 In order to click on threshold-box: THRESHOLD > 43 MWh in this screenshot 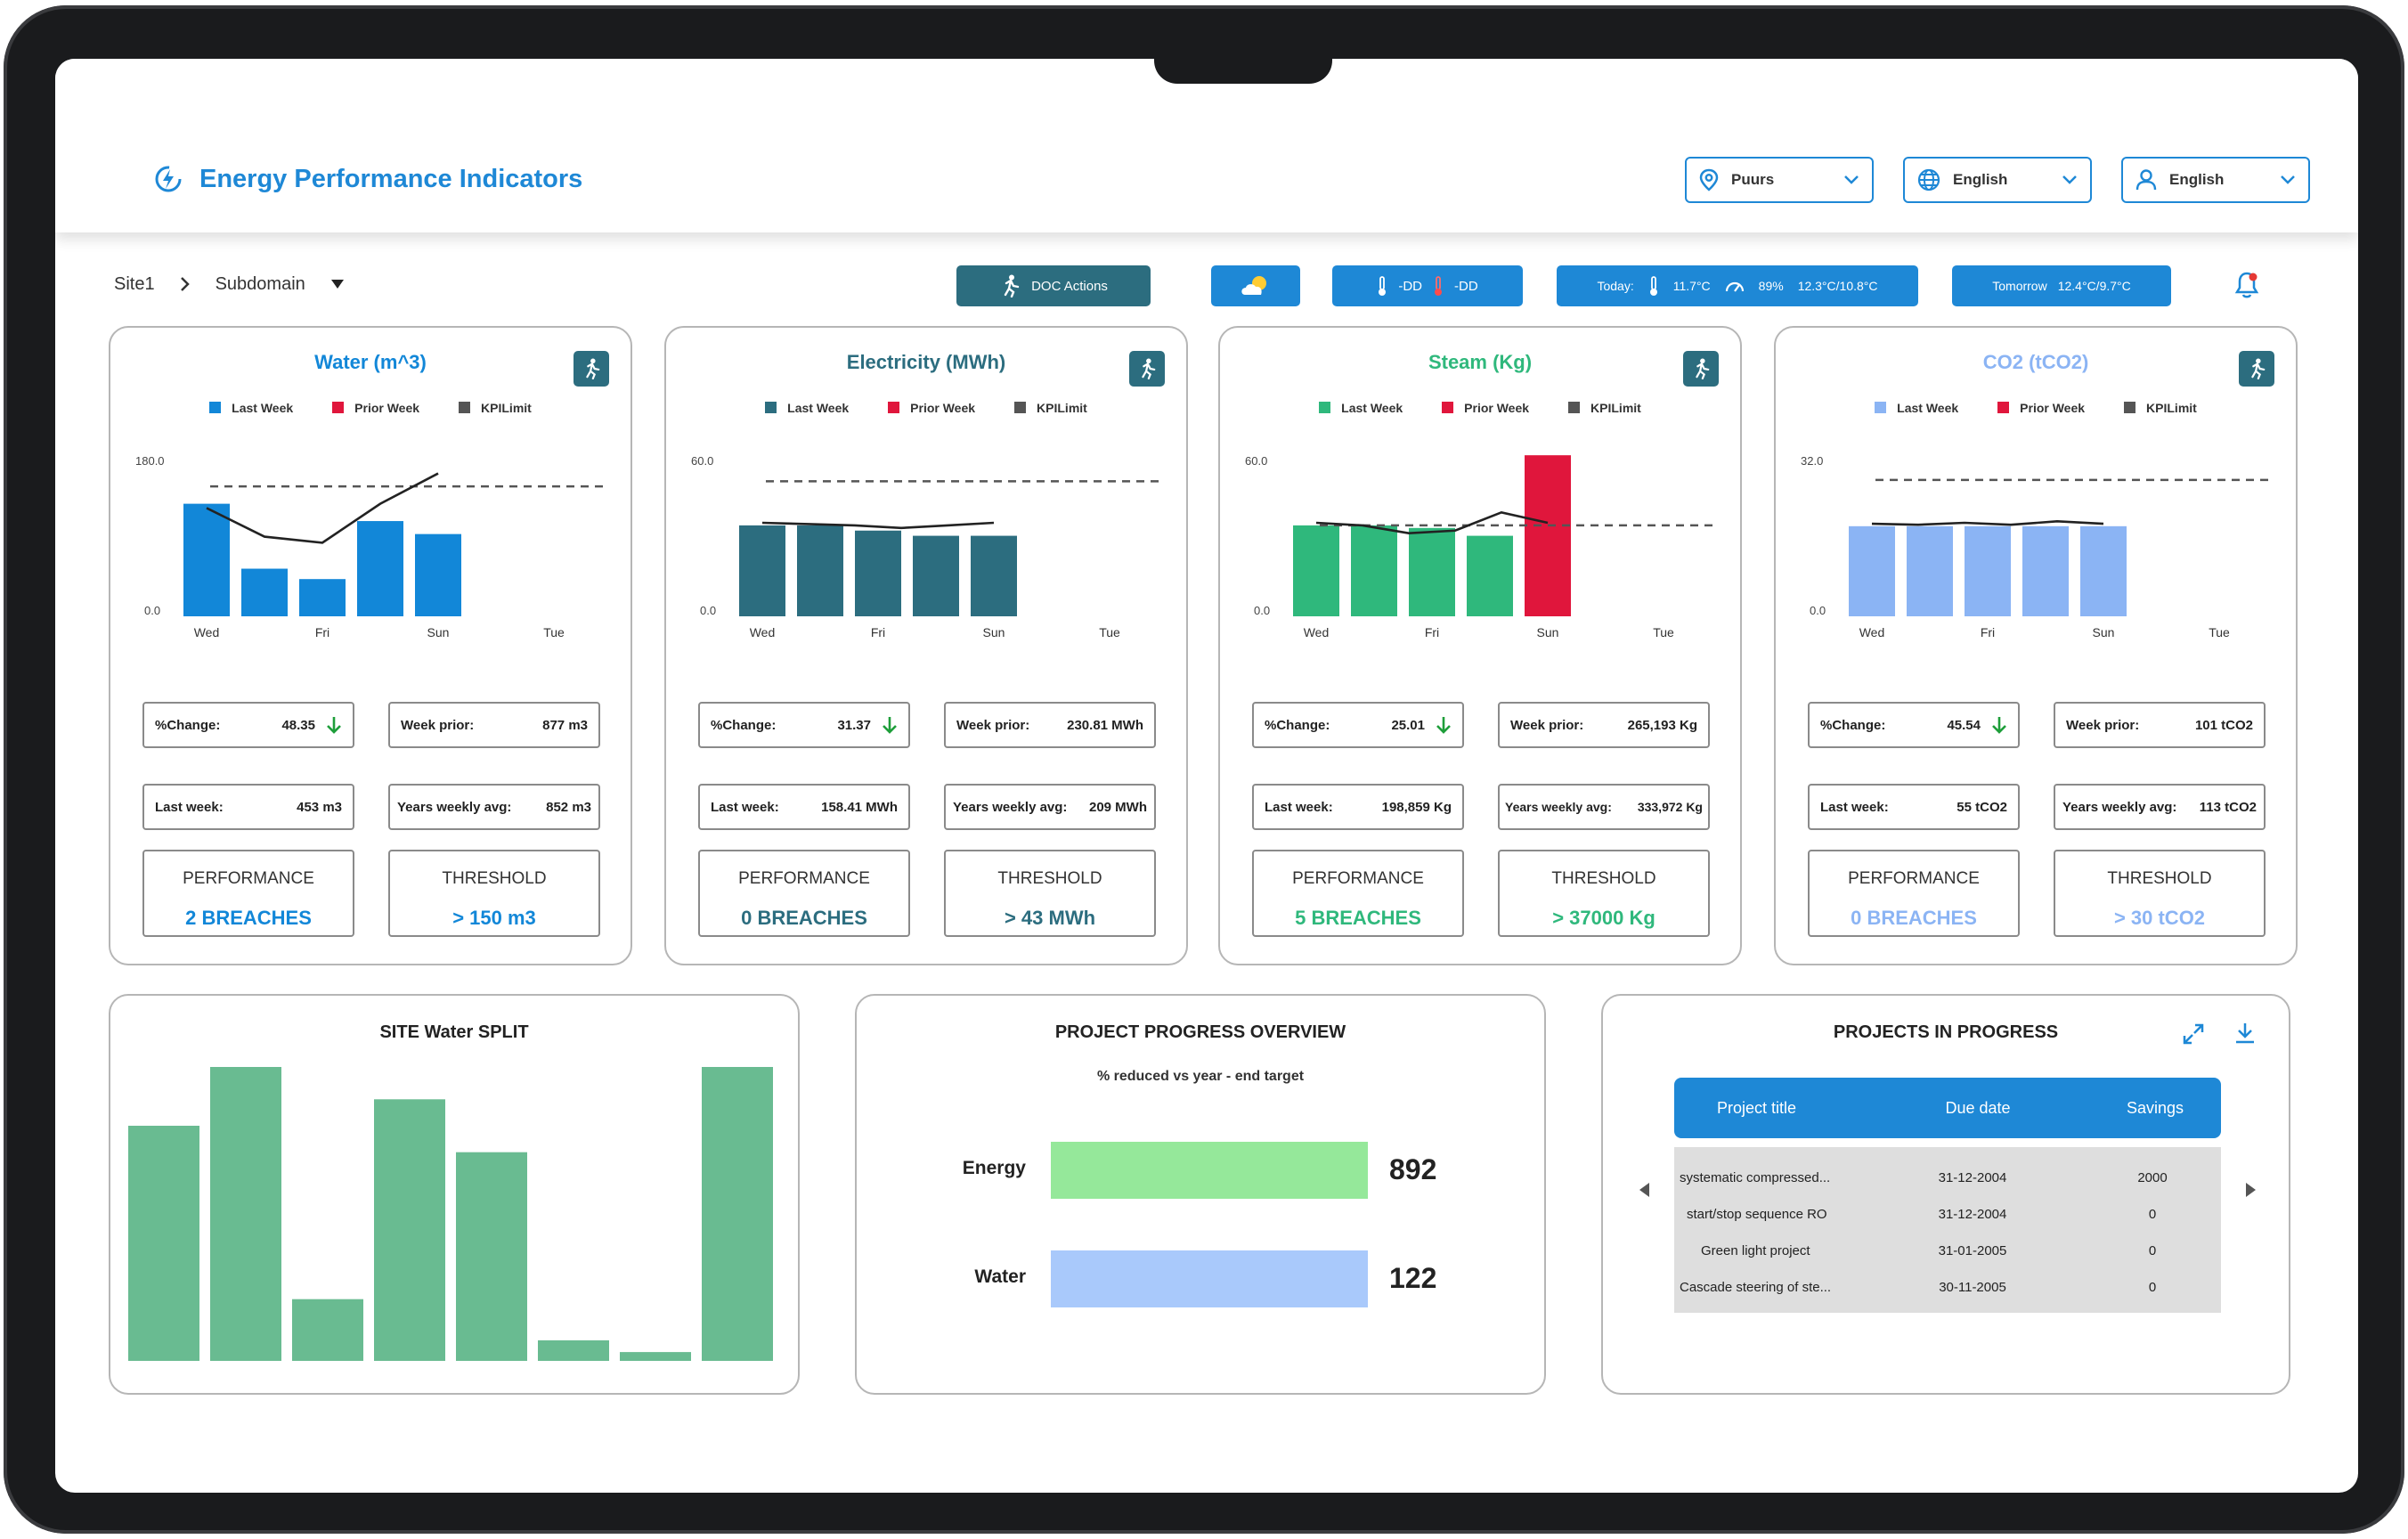, I will do `click(1050, 893)`.